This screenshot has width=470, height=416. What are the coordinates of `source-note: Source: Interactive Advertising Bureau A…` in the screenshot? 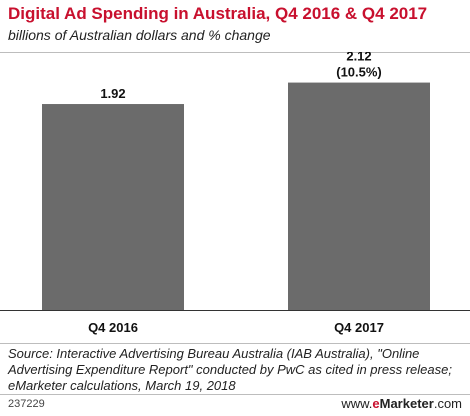 It's located at (230, 369).